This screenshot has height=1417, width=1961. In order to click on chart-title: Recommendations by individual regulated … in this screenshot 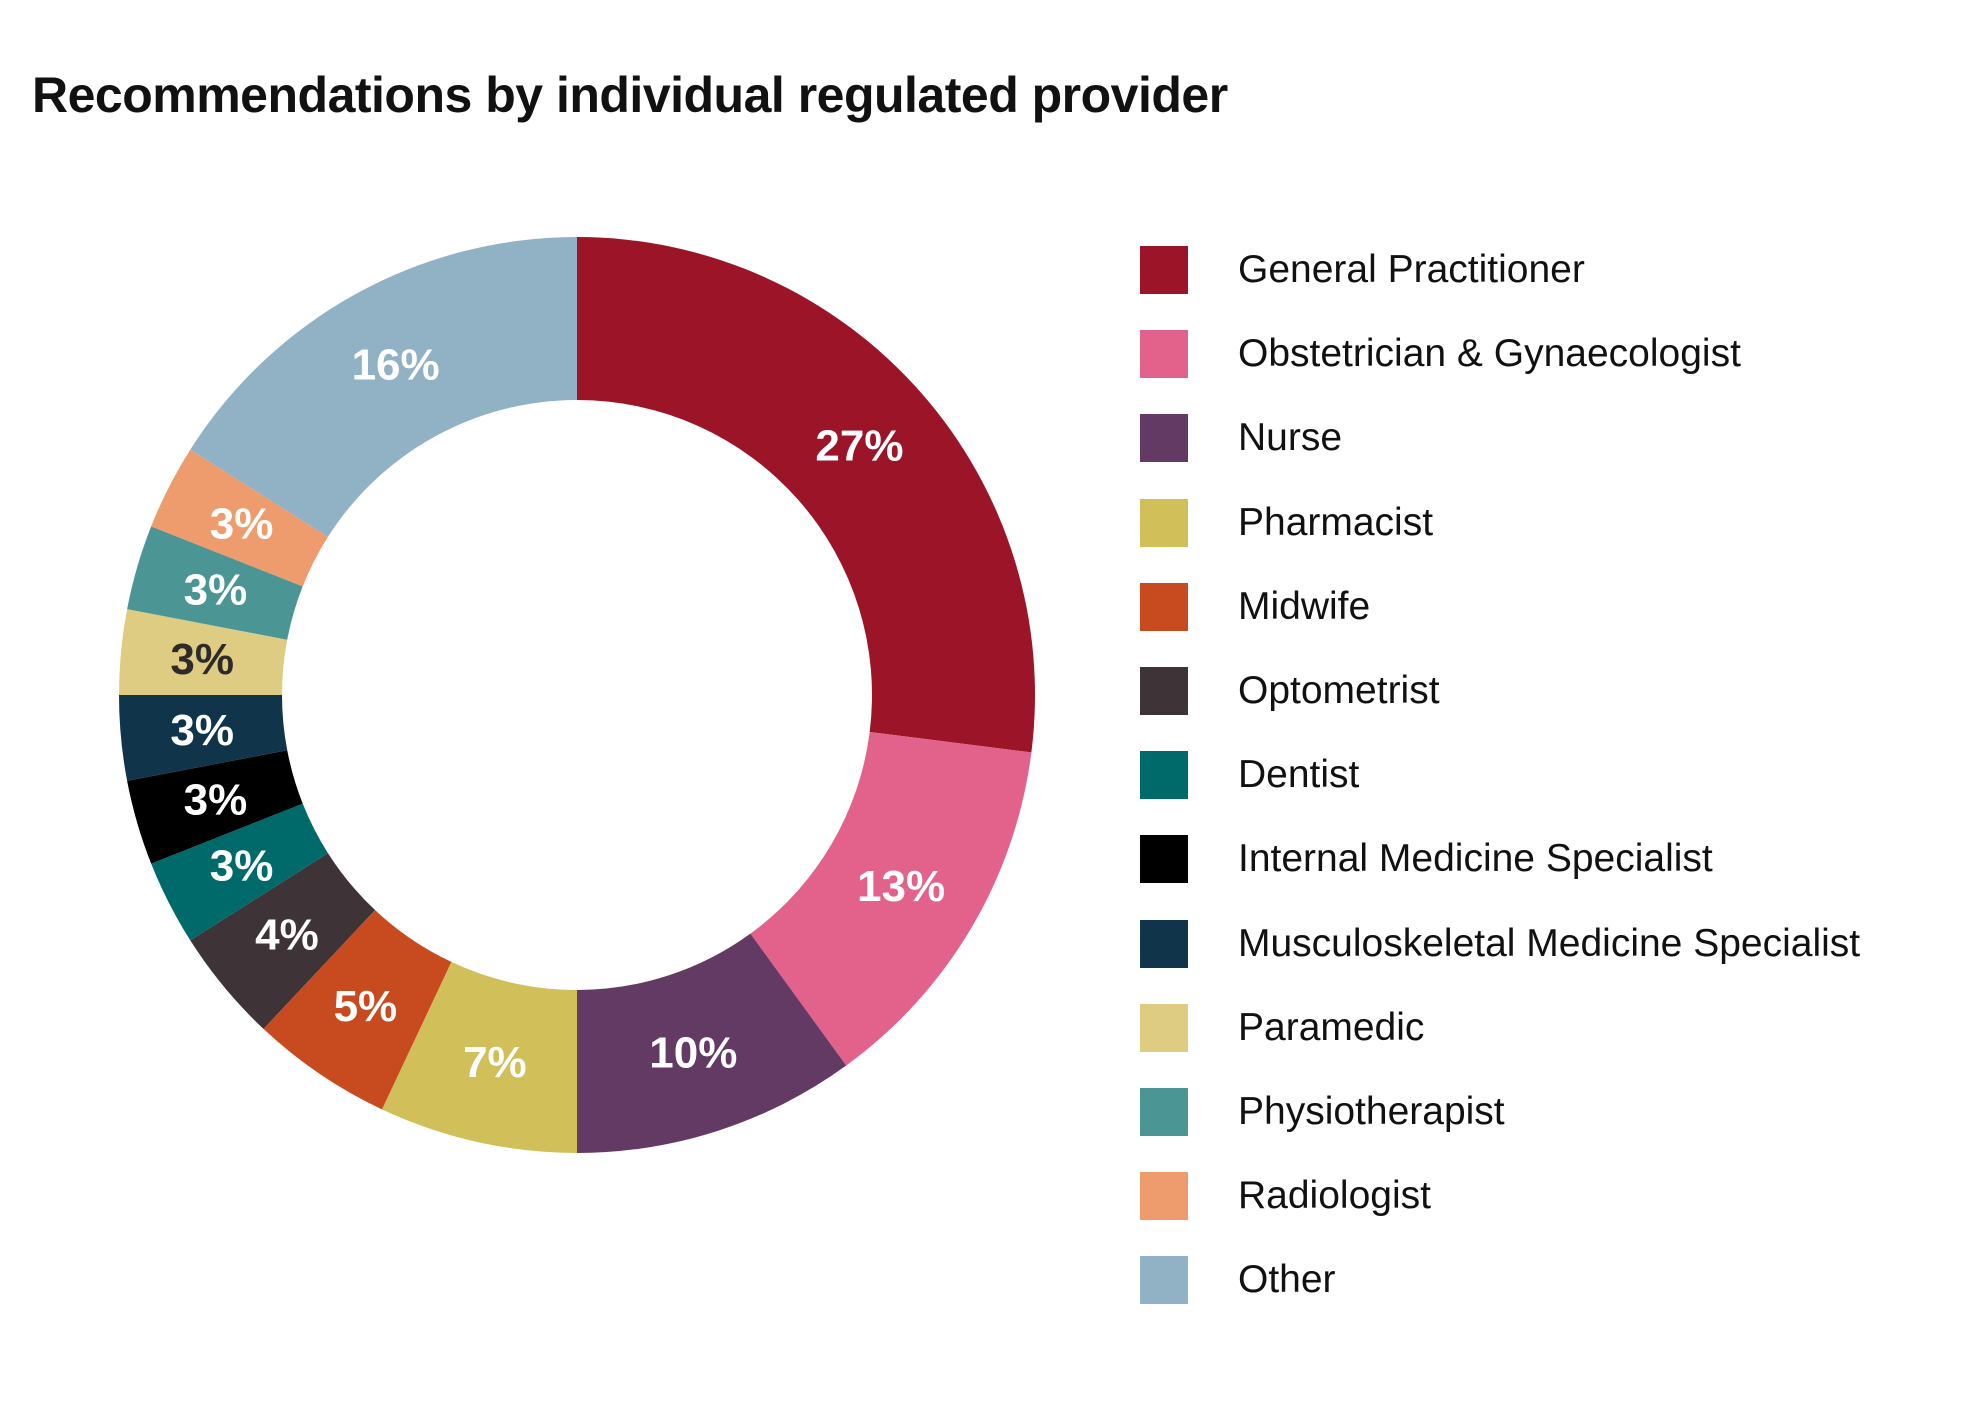, I will do `click(630, 95)`.